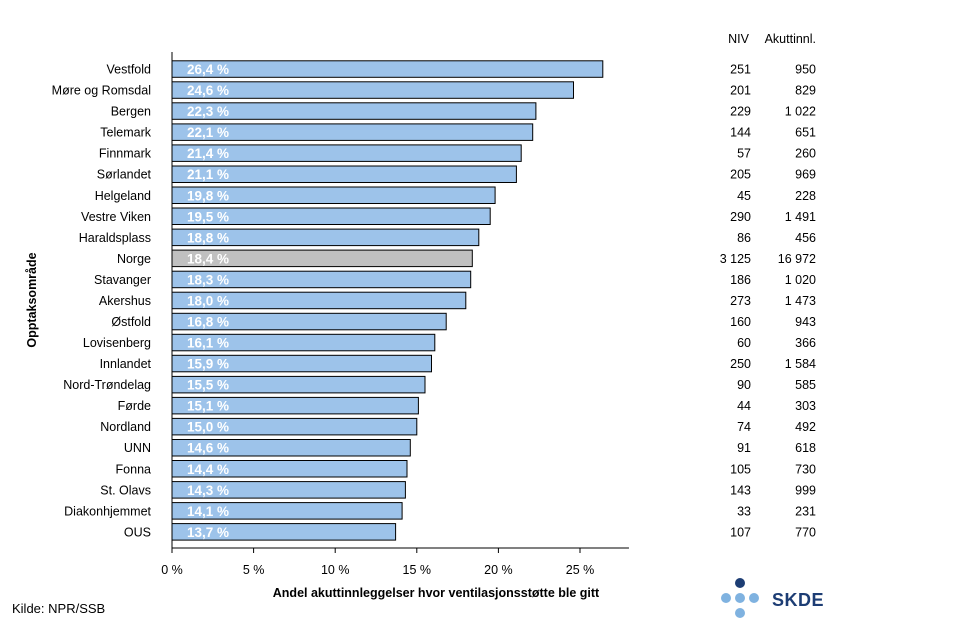 The width and height of the screenshot is (961, 632). What do you see at coordinates (740, 364) in the screenshot?
I see `niv-value: 250` at bounding box center [740, 364].